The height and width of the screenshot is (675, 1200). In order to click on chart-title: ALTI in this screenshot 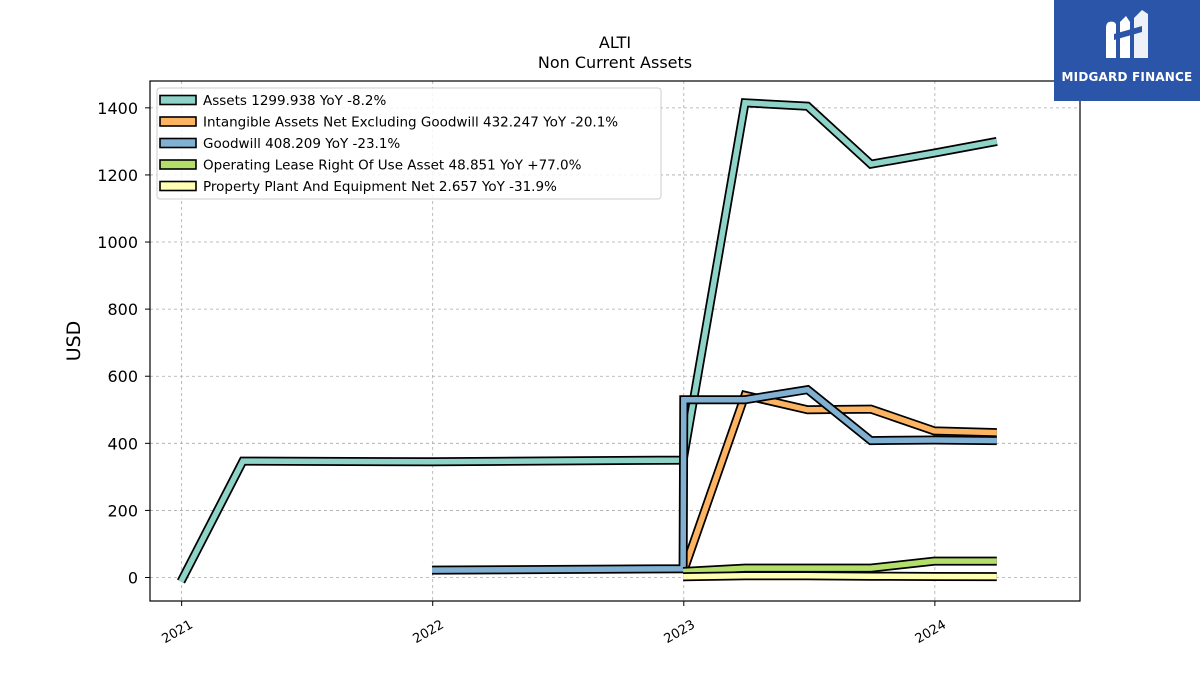, I will do `click(615, 42)`.